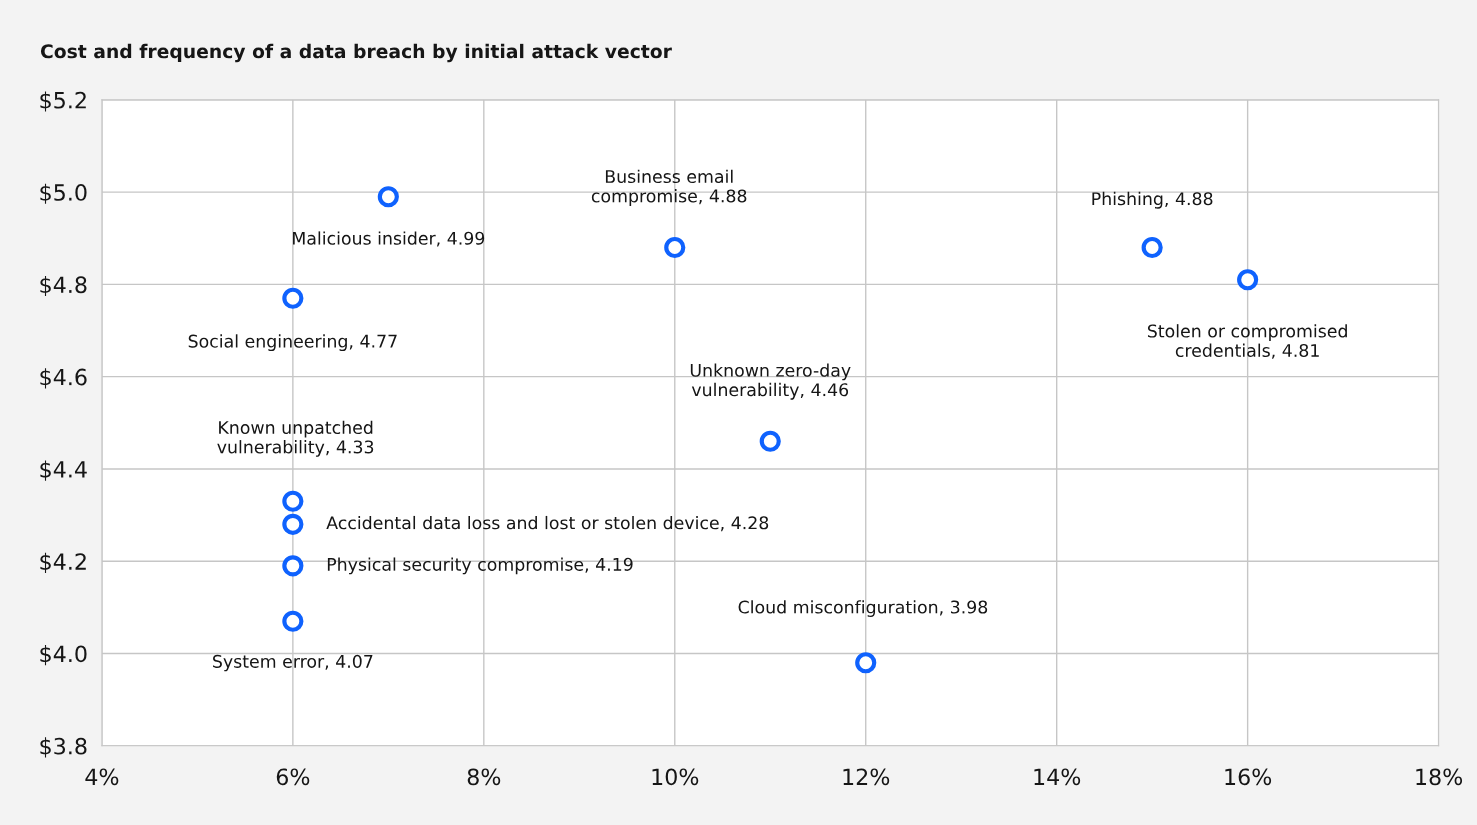 The image size is (1477, 825). Describe the element at coordinates (1152, 200) in the screenshot. I see `annotation: Phishing, 4.88` at that location.